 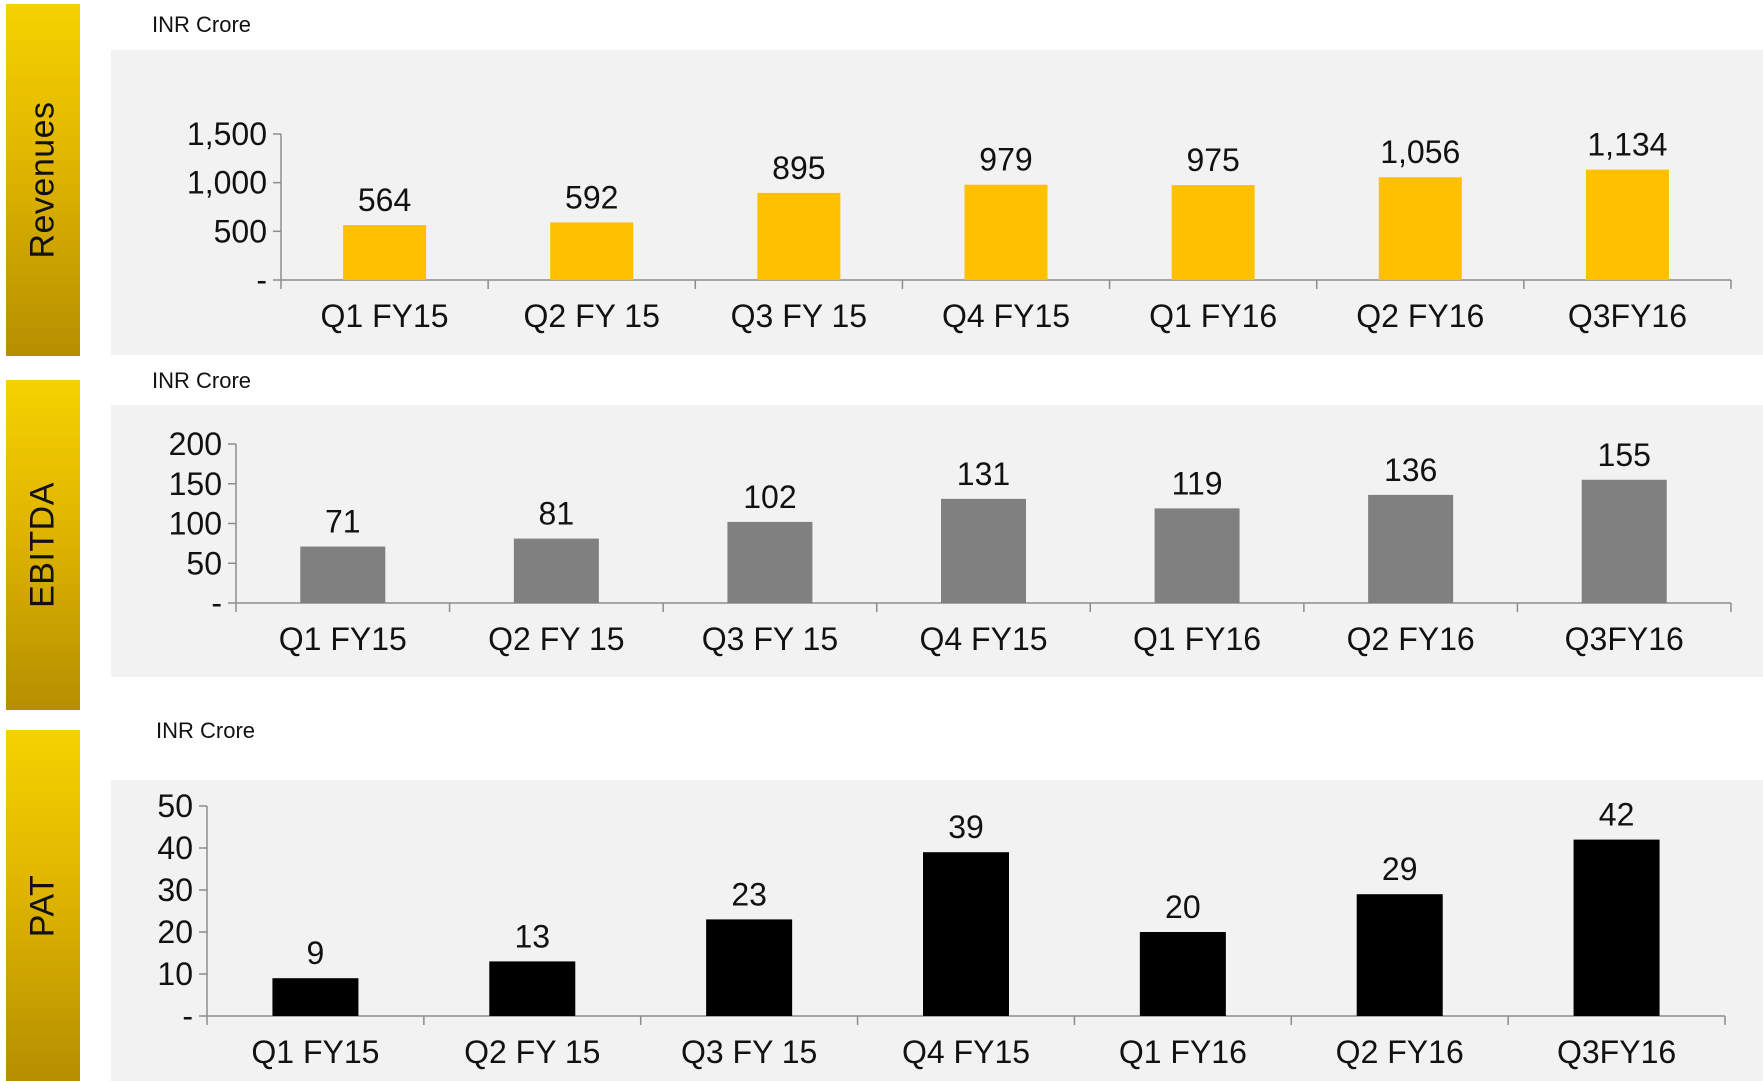 I want to click on ebitda-value-label: 71, so click(x=343, y=522).